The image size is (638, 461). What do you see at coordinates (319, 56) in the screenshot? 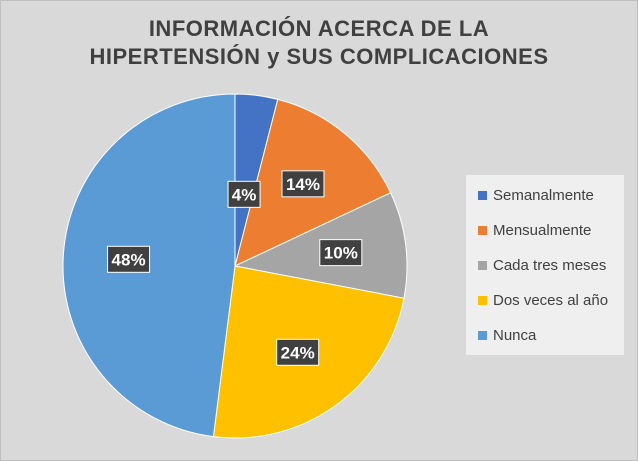
I see `chart-title-line-2: HIPERTENSIÓN y SUS COMPLICACIONES` at bounding box center [319, 56].